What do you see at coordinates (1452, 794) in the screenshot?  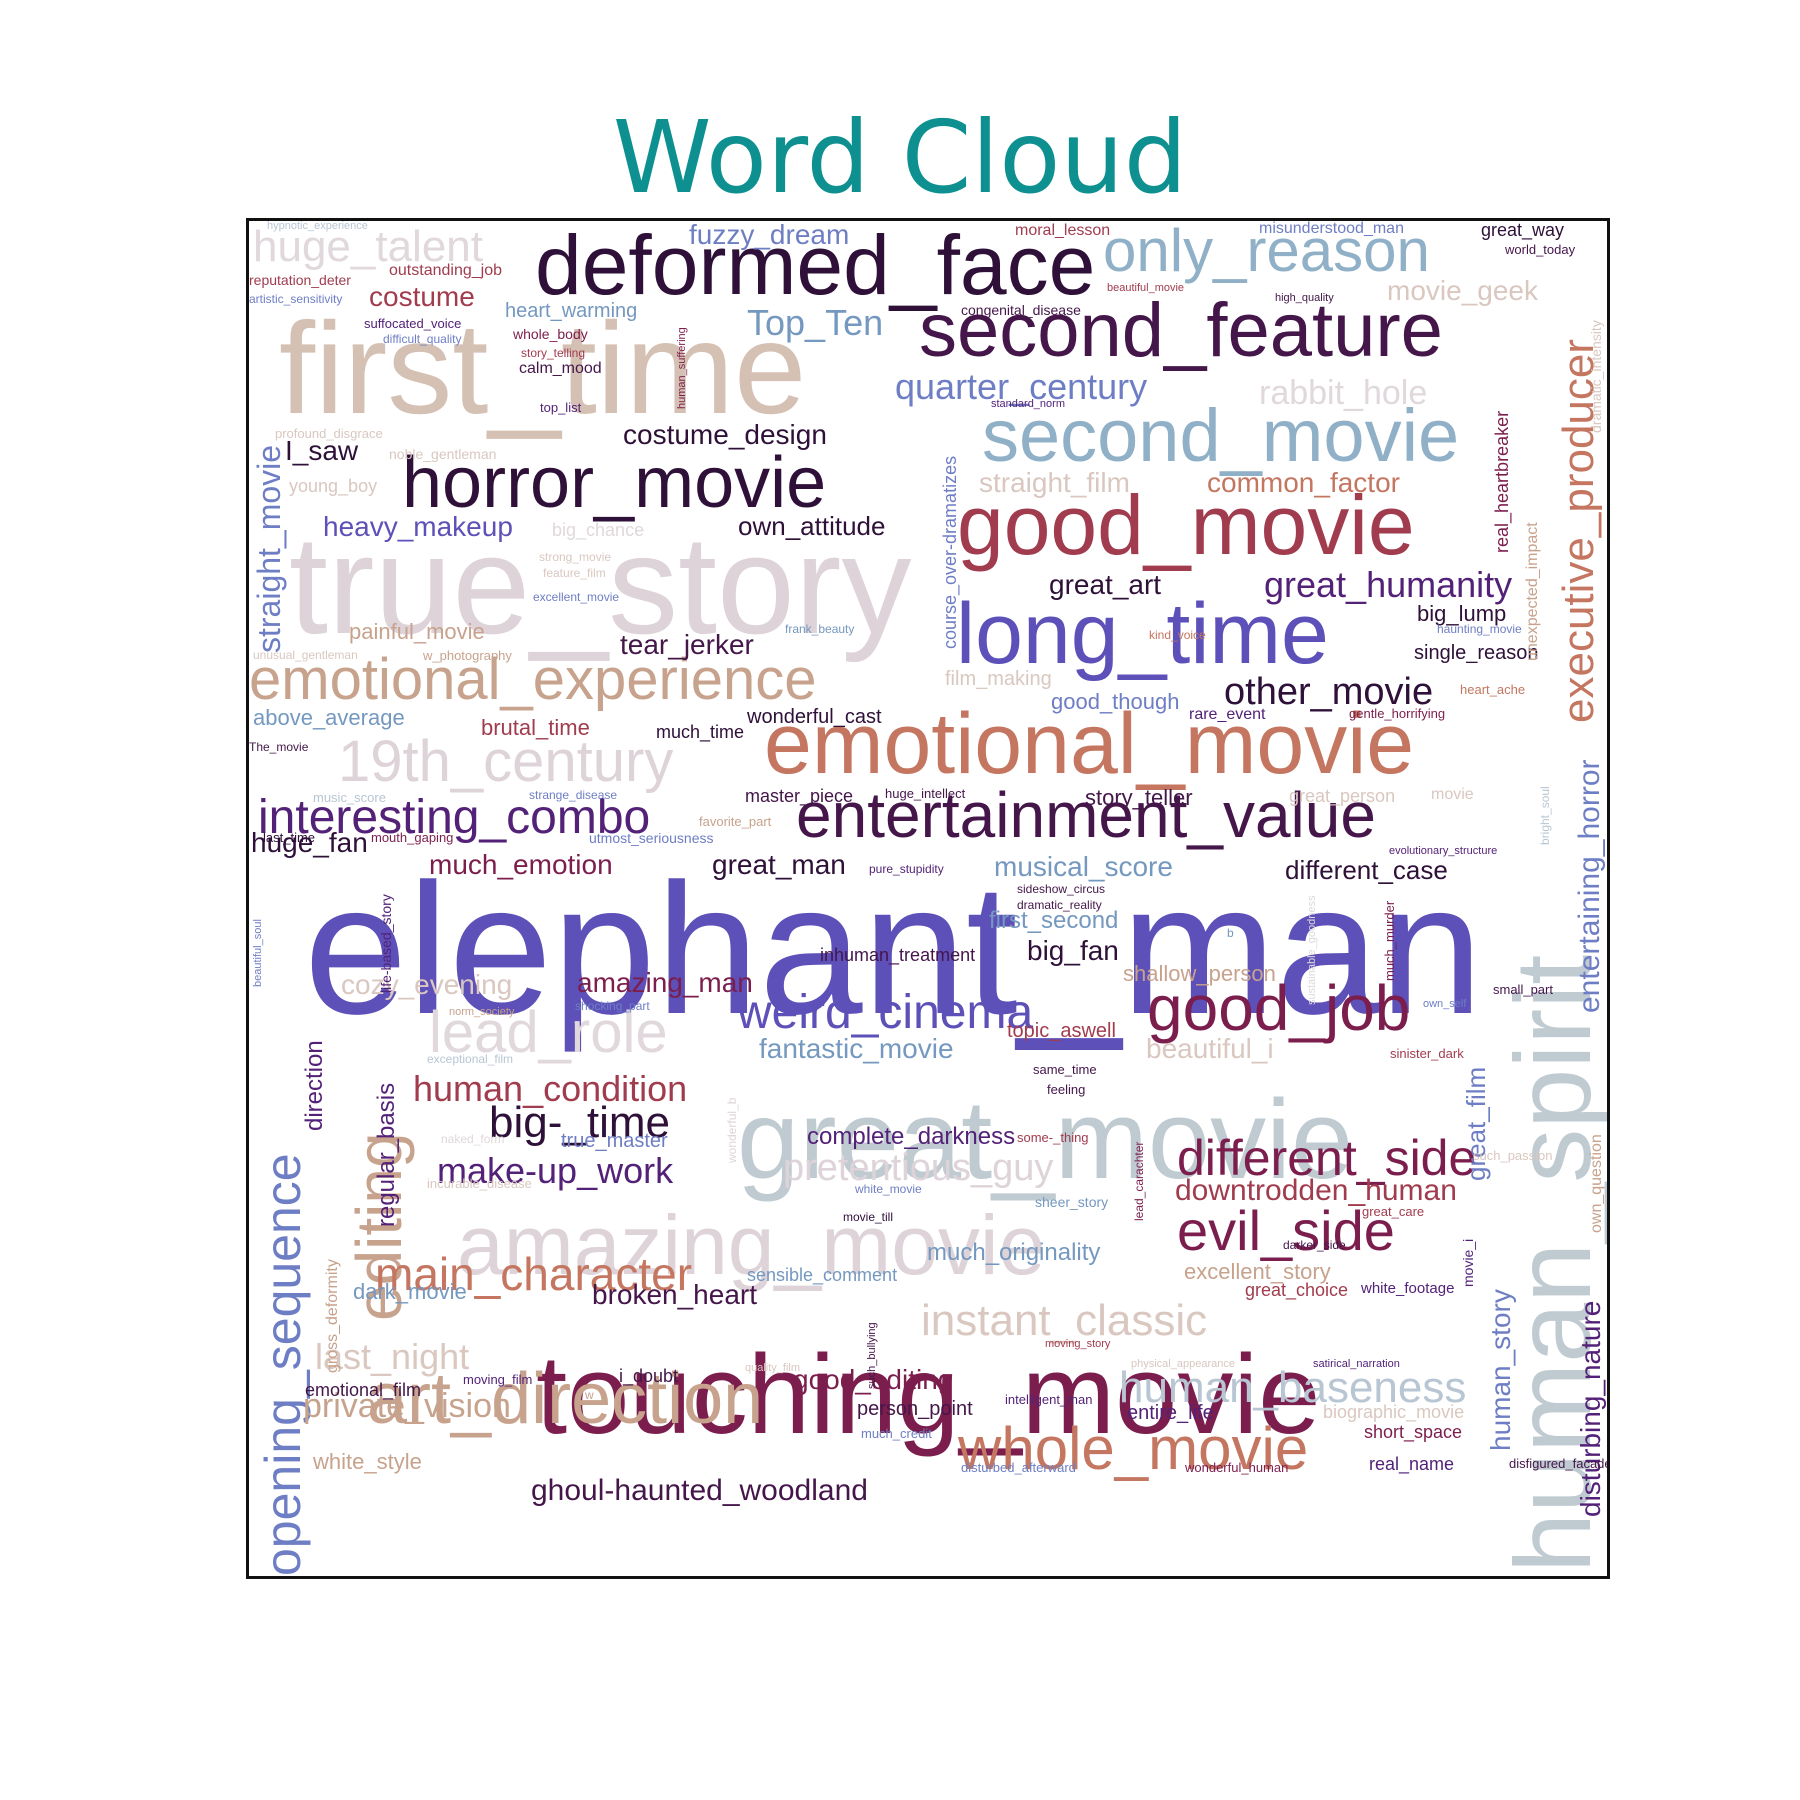 I see `word: movie` at bounding box center [1452, 794].